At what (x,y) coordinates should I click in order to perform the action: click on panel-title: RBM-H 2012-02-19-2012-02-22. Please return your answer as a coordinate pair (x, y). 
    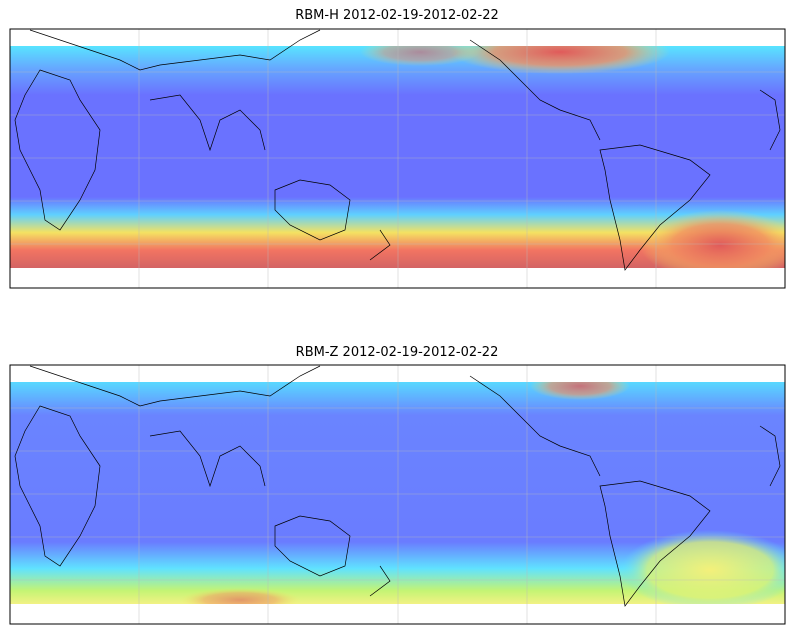
    Looking at the image, I should click on (397, 15).